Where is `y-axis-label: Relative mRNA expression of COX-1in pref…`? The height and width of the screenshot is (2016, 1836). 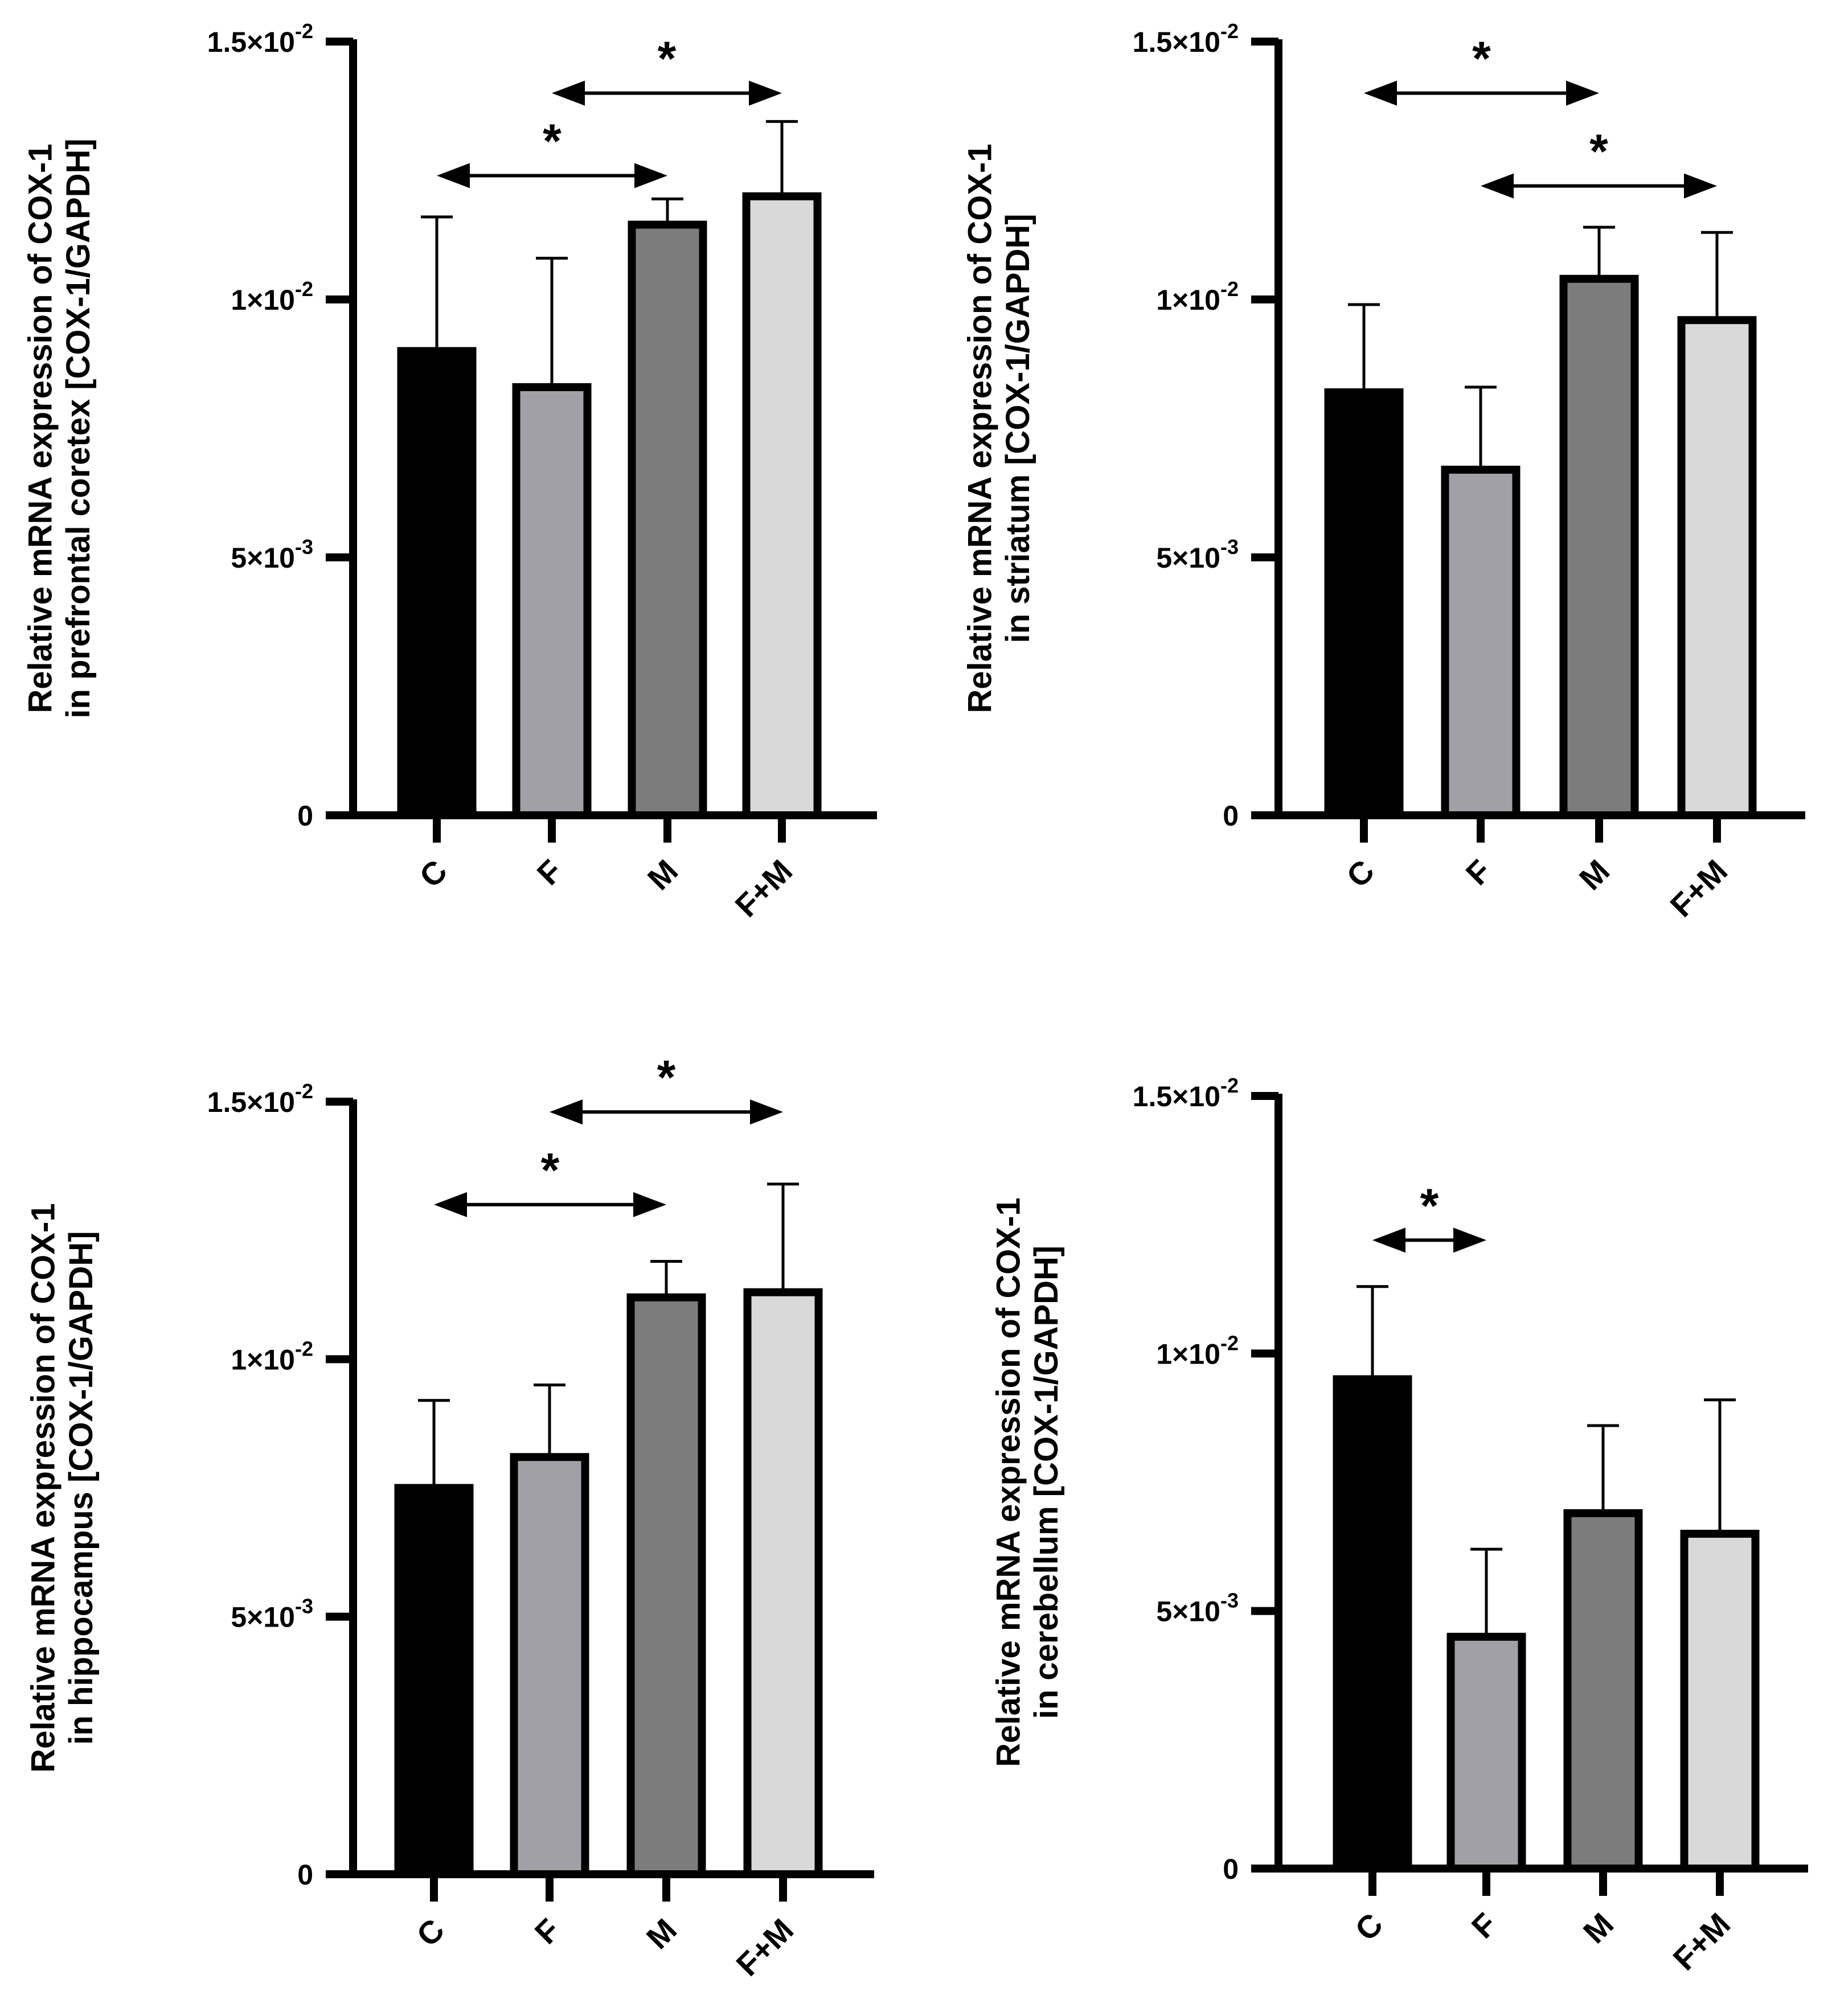
y-axis-label: Relative mRNA expression of COX-1in pref… is located at coordinates (59, 428).